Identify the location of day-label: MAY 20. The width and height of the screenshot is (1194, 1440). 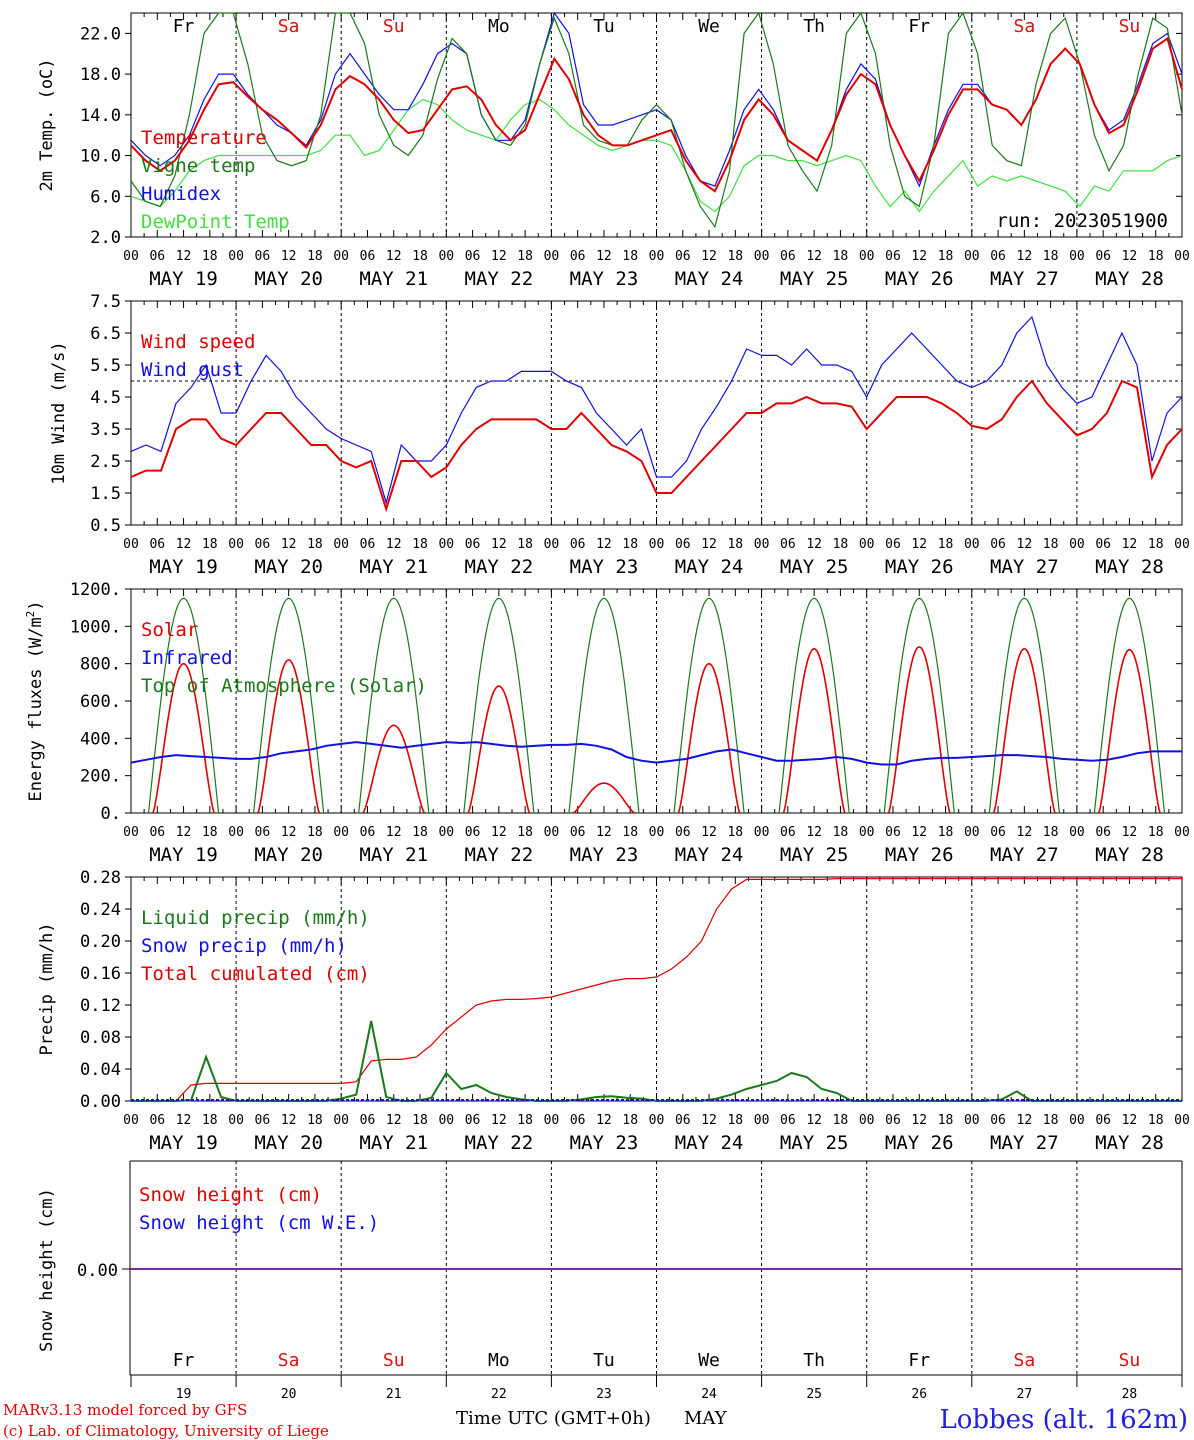
(288, 567).